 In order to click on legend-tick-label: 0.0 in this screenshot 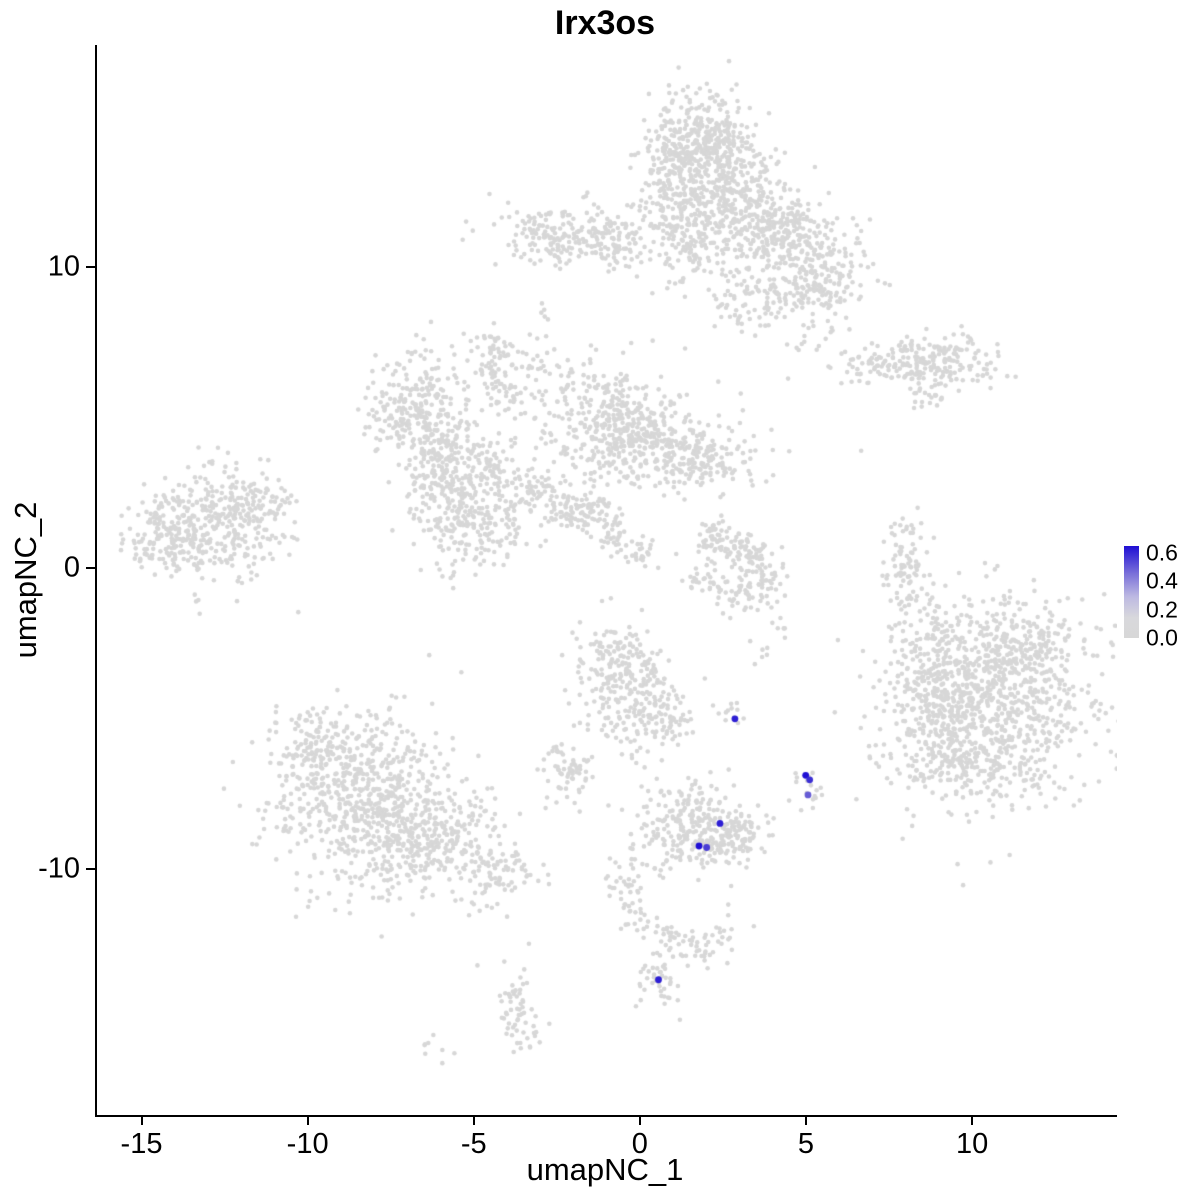, I will do `click(1162, 637)`.